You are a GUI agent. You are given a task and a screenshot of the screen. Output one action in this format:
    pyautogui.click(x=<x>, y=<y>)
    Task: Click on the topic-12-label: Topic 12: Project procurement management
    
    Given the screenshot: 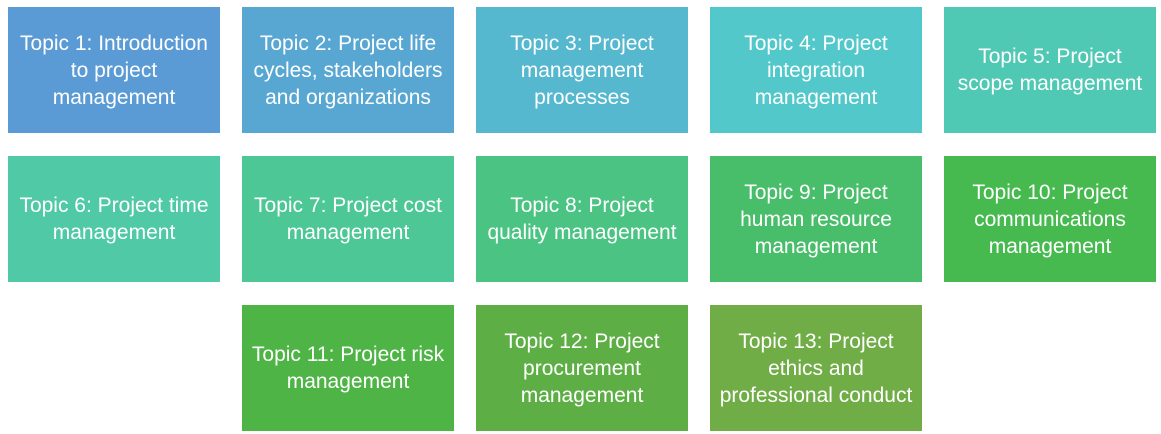 What is the action you would take?
    pyautogui.click(x=582, y=368)
    